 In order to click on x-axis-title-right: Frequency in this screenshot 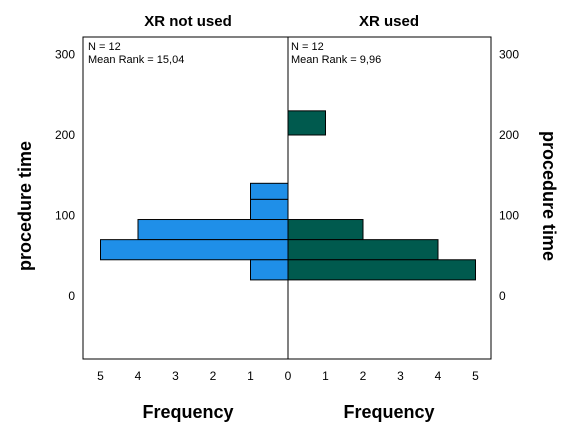, I will do `click(388, 412)`.